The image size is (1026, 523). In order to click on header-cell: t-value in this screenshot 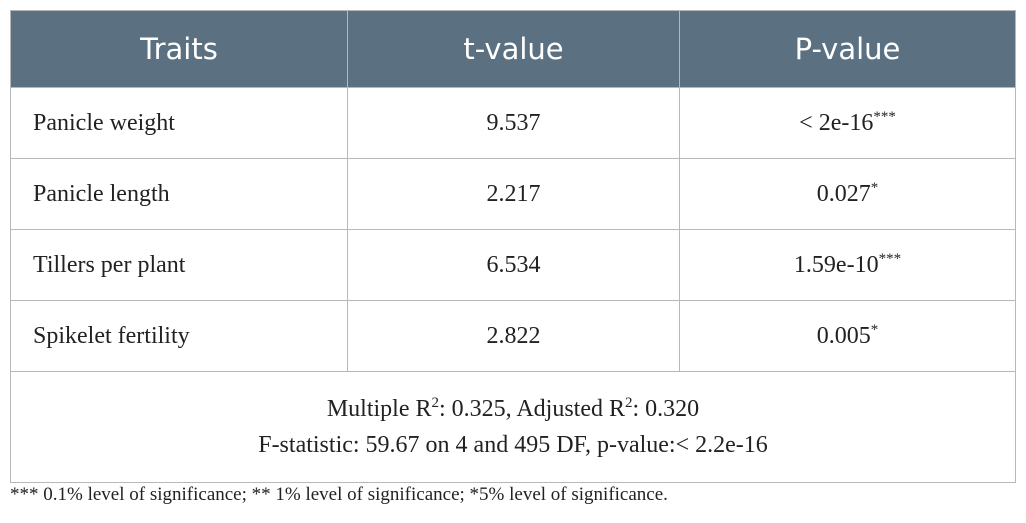, I will do `click(513, 49)`.